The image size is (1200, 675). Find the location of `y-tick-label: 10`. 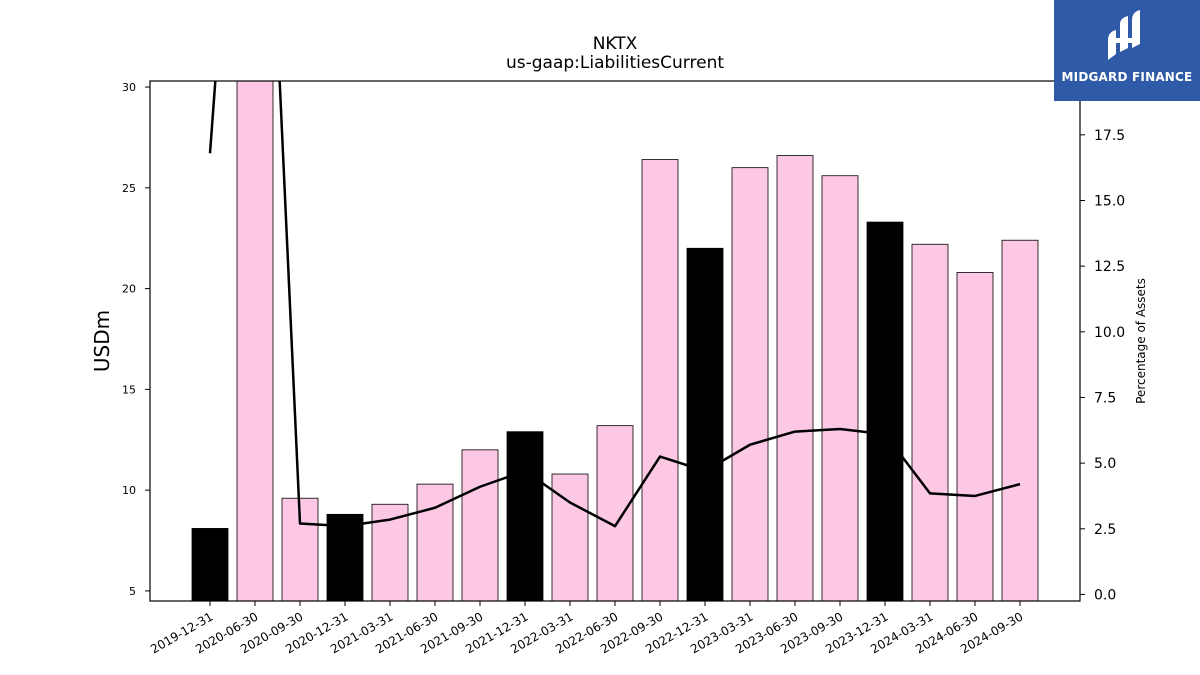

y-tick-label: 10 is located at coordinates (129, 490).